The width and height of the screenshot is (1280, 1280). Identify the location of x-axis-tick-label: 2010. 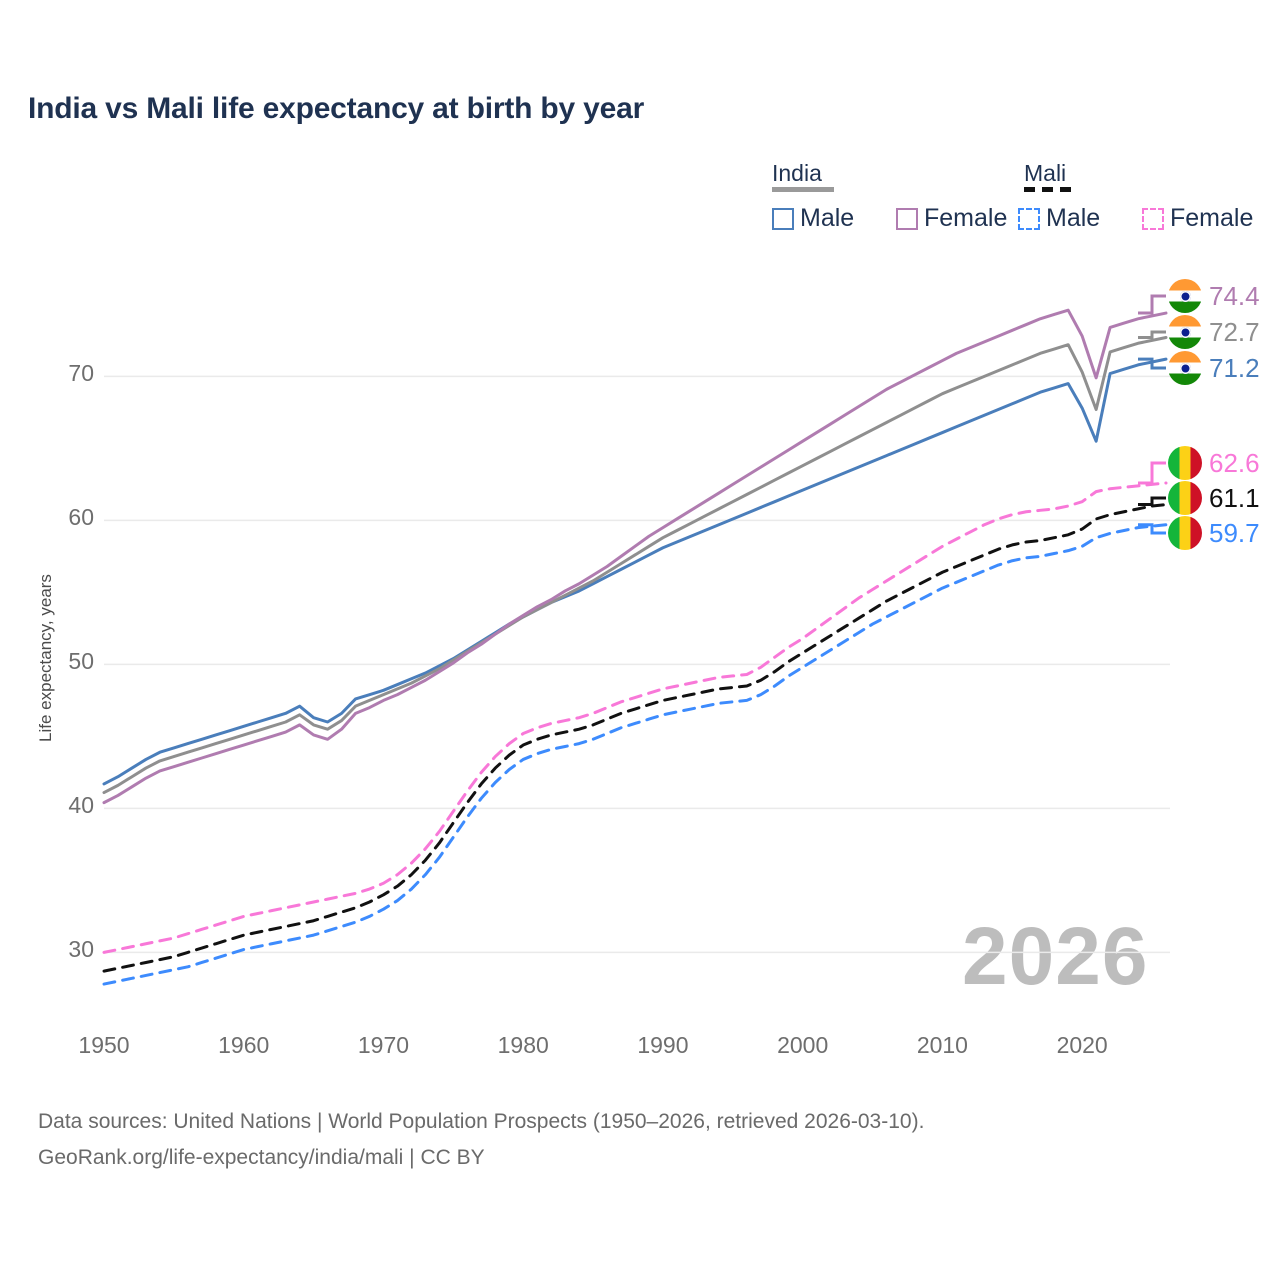
(942, 1045).